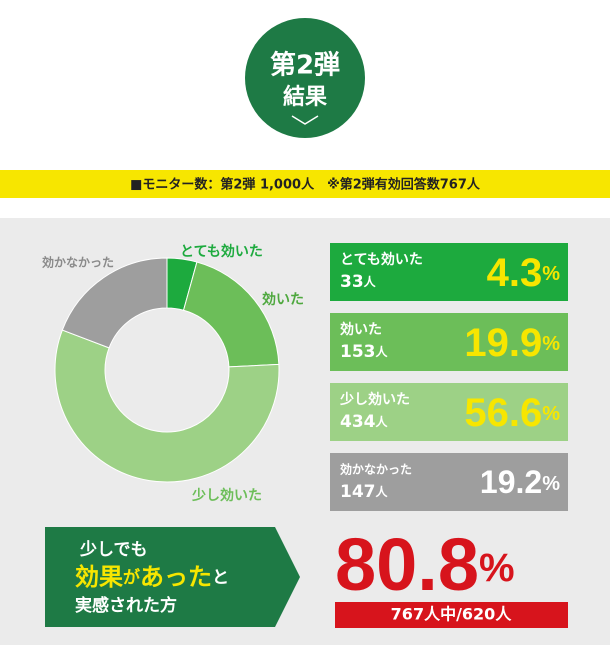 The width and height of the screenshot is (610, 649). What do you see at coordinates (358, 352) in the screenshot?
I see `count-number: 153` at bounding box center [358, 352].